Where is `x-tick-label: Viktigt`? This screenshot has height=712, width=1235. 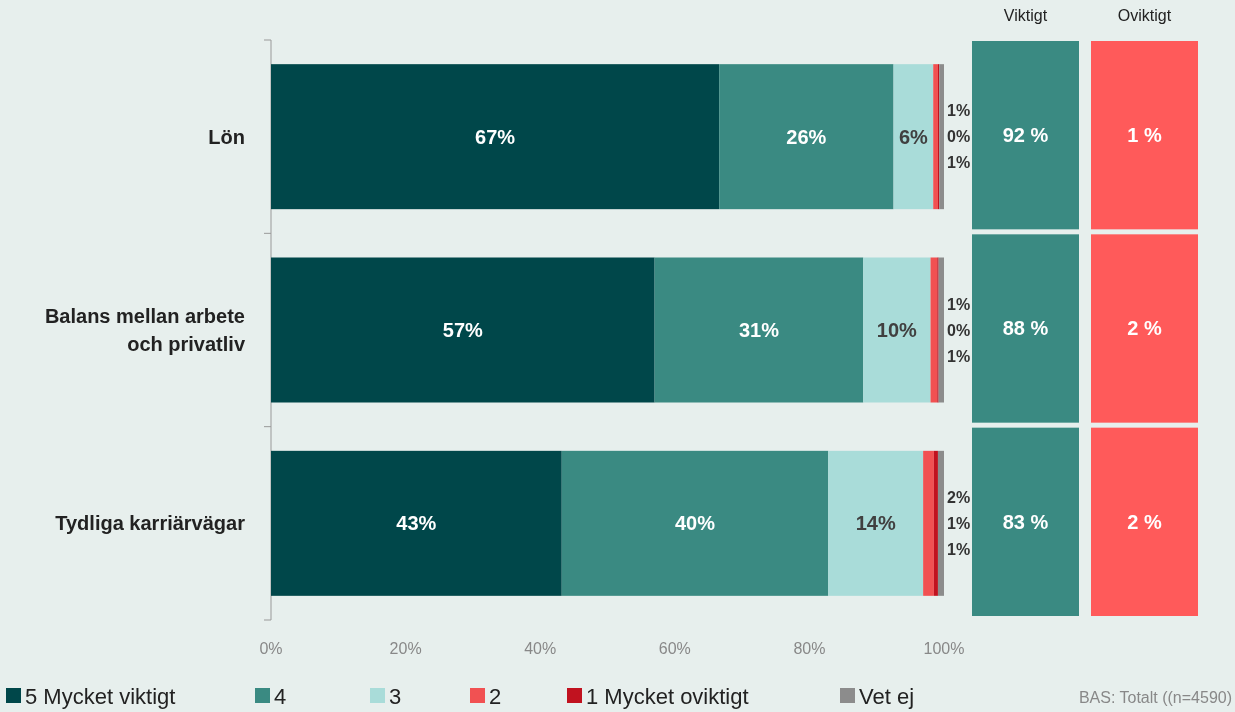 x-tick-label: Viktigt is located at coordinates (1025, 15).